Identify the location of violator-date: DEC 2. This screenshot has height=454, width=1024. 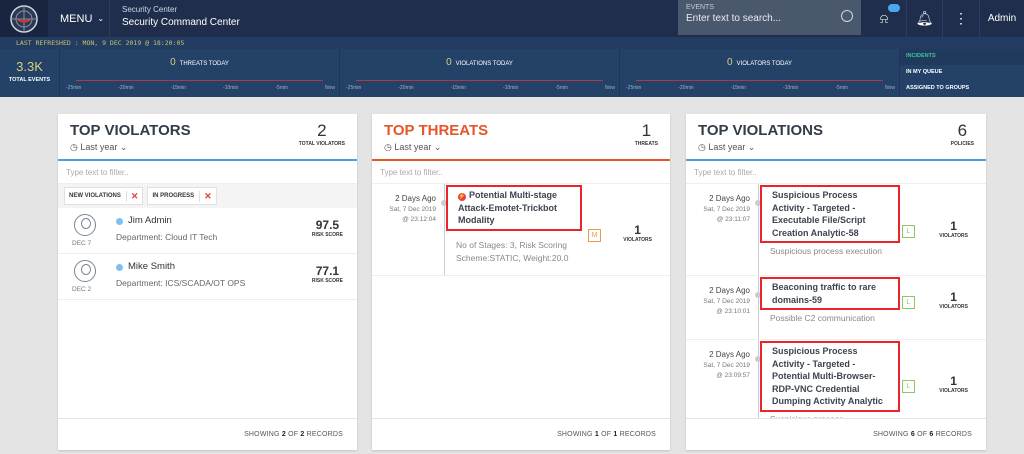
(82, 289).